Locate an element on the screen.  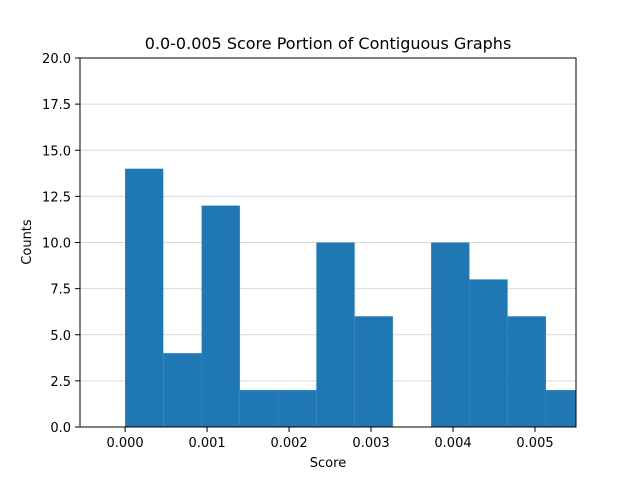
y-tick-label-5: 12.5 is located at coordinates (56, 197).